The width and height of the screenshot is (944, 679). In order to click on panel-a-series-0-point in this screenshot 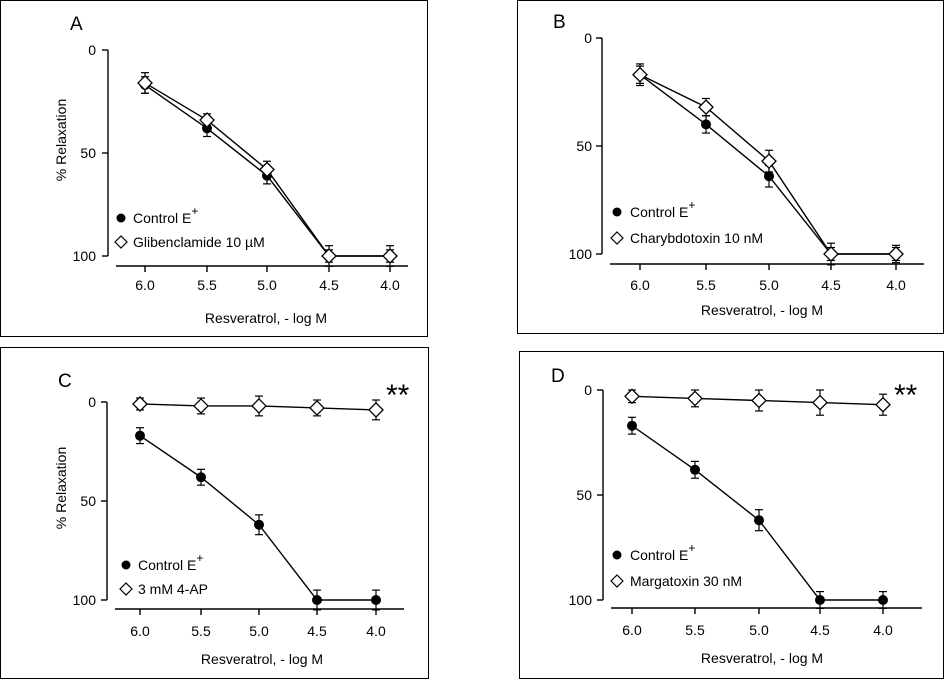, I will do `click(207, 128)`.